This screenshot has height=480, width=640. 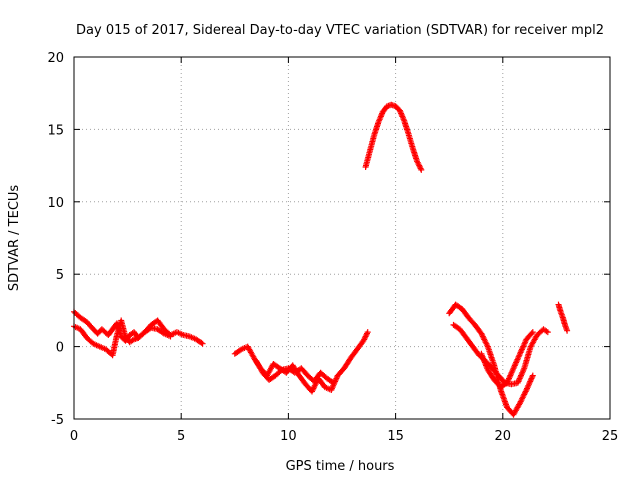 I want to click on x-tick-label: 25, so click(x=610, y=436).